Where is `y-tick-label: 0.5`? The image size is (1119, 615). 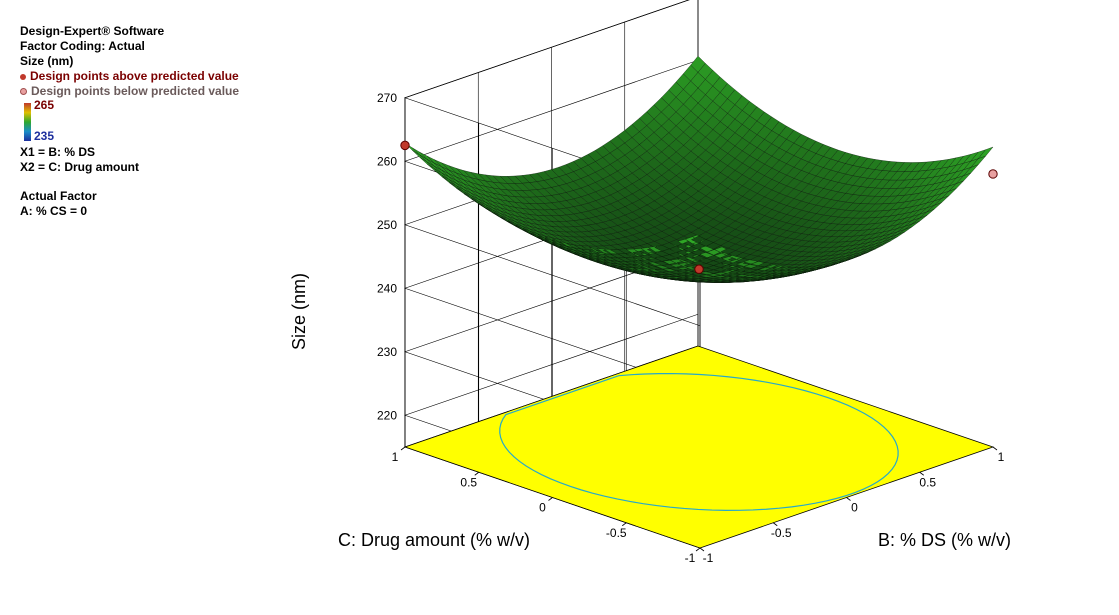 y-tick-label: 0.5 is located at coordinates (468, 482).